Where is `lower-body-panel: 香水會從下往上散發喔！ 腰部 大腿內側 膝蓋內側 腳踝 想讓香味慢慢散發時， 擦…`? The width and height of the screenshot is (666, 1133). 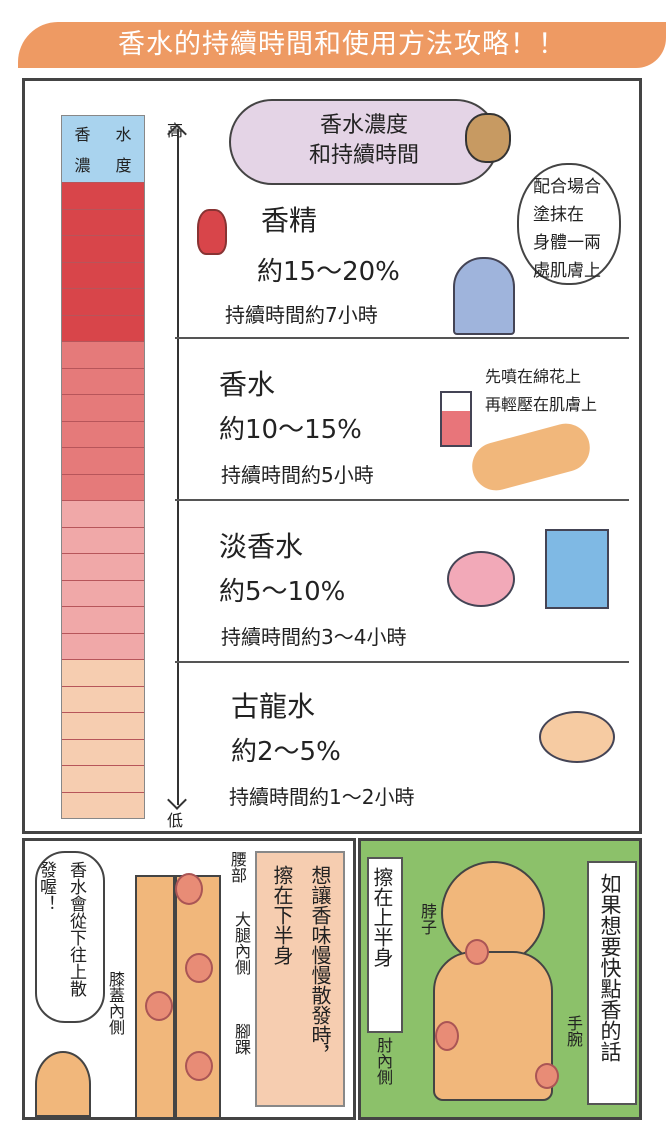
lower-body-panel: 香水會從下往上散發喔！ 腰部 大腿內側 膝蓋內側 腳踝 想讓香味慢慢散發時， 擦… is located at coordinates (189, 979).